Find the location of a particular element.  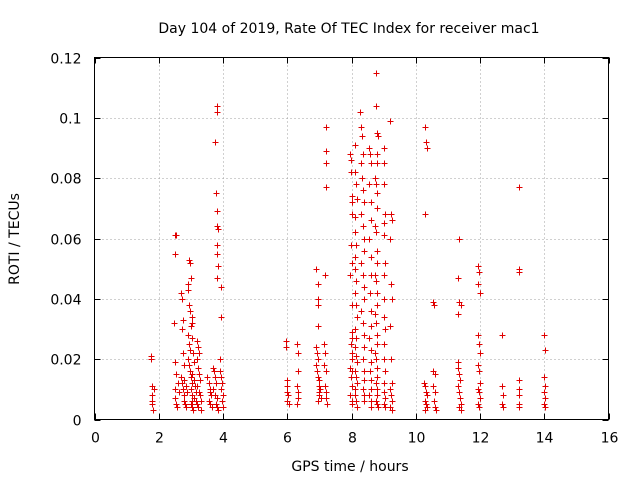

y-tick-label: 0.02 is located at coordinates (65, 361).